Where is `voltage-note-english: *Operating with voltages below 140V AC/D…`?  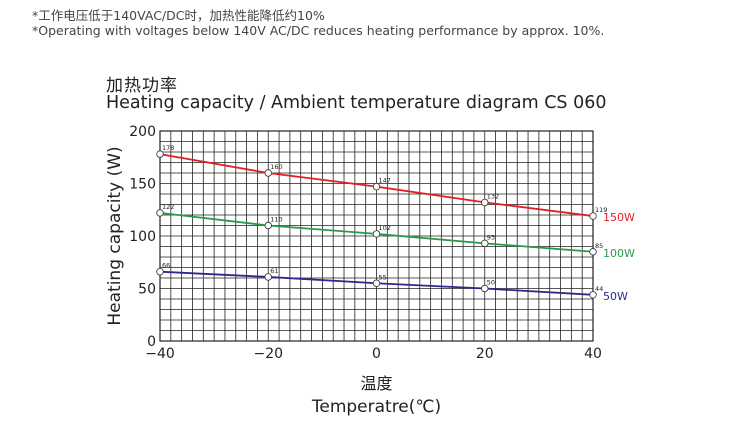
voltage-note-english: *Operating with voltages below 140V AC/D… is located at coordinates (318, 30).